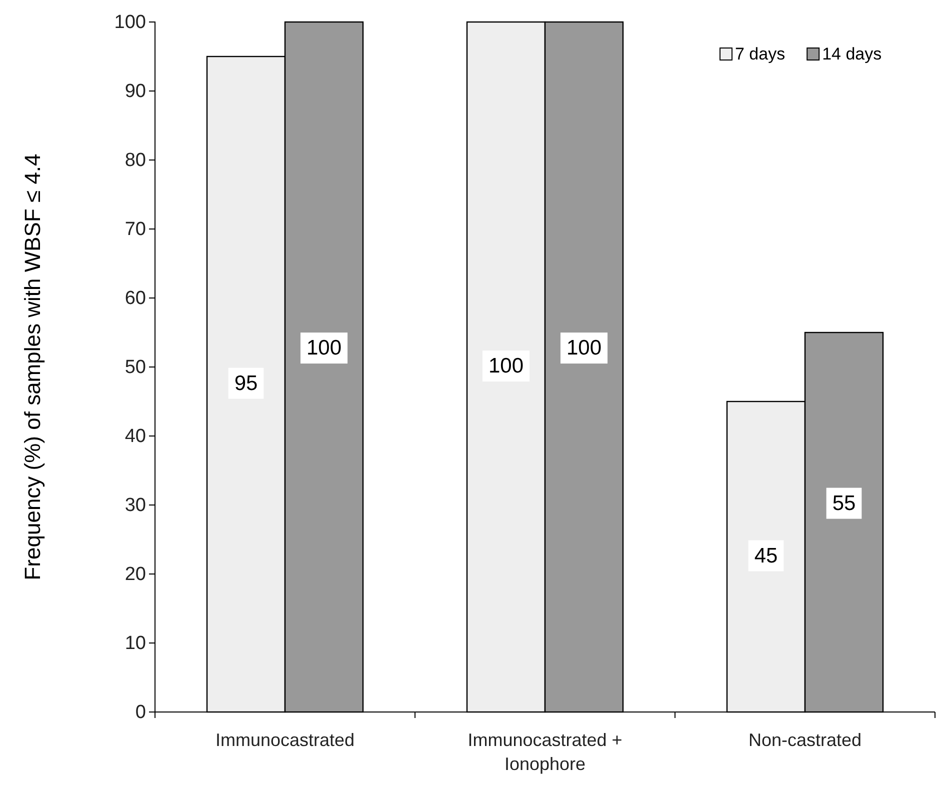  What do you see at coordinates (760, 54) in the screenshot?
I see `legend-label: 7 days` at bounding box center [760, 54].